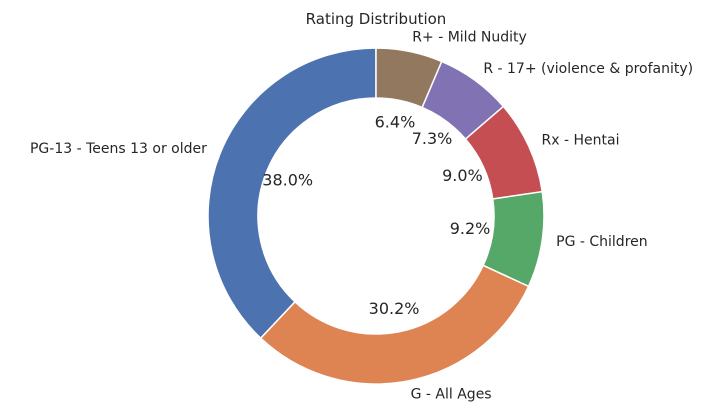 This screenshot has height=419, width=723. I want to click on percent-label-pg-children: 9.2%, so click(470, 228).